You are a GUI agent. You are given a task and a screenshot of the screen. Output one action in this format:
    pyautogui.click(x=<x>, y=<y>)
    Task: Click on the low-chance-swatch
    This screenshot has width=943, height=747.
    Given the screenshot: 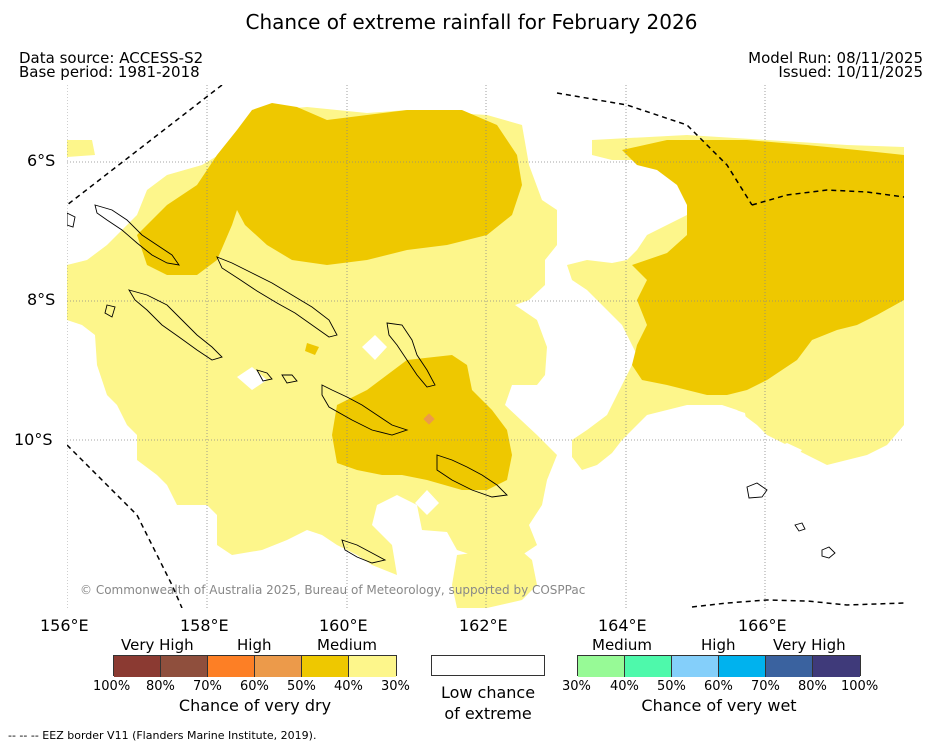 What is the action you would take?
    pyautogui.click(x=488, y=665)
    